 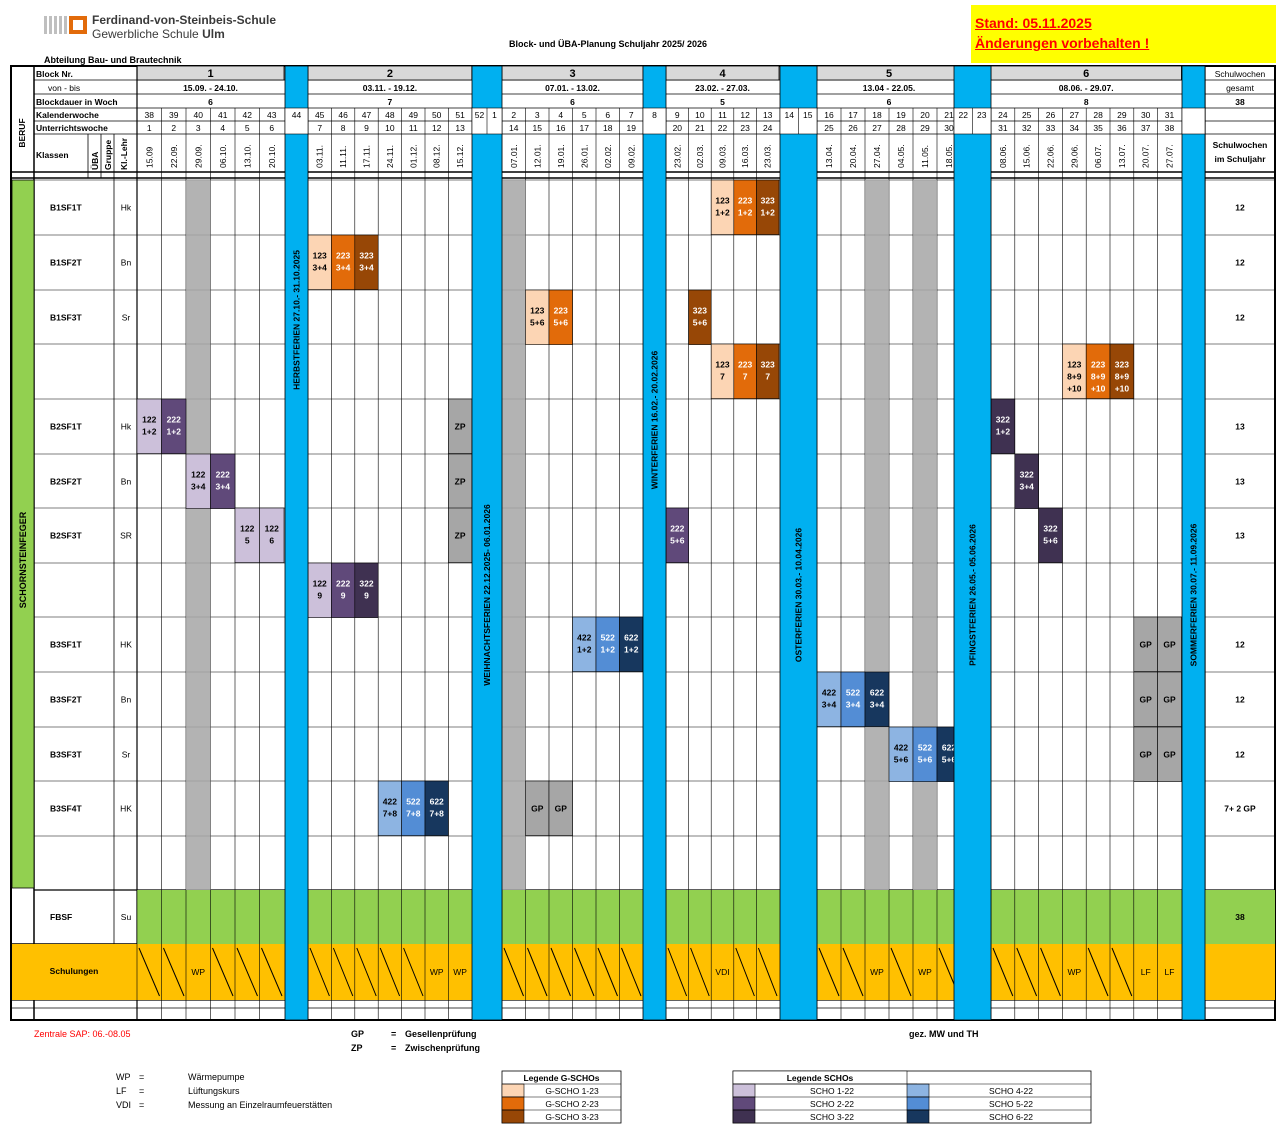 What do you see at coordinates (1011, 1117) in the screenshot?
I see `legend-s-label: SCHO 6-22` at bounding box center [1011, 1117].